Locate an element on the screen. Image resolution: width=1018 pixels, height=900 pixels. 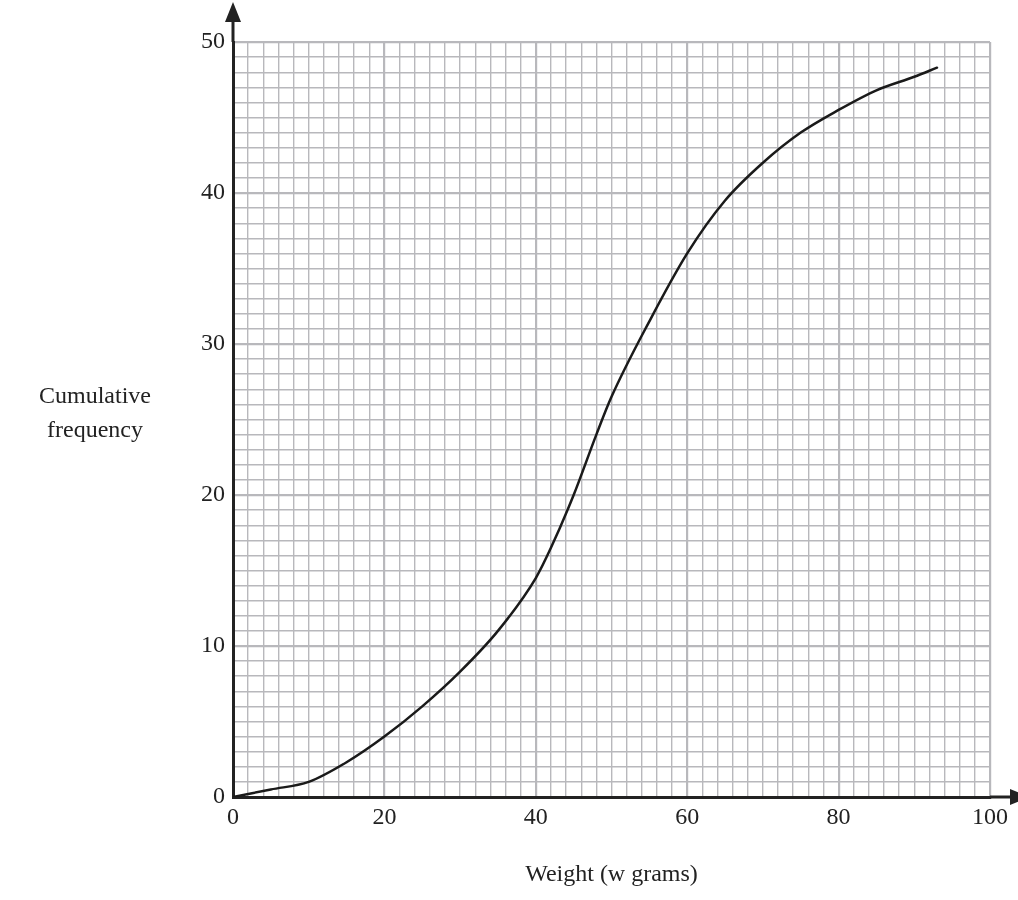
x-axis-title: Weight (w grams) is located at coordinates (611, 873).